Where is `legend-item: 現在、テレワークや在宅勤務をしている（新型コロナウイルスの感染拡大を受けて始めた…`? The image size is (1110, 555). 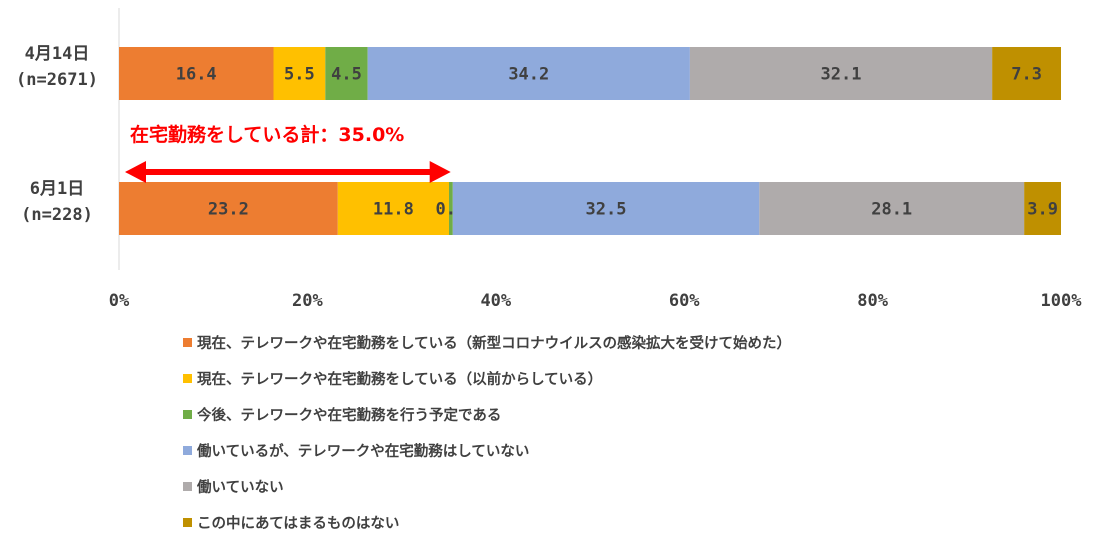 legend-item: 現在、テレワークや在宅勤務をしている（新型コロナウイルスの感染拡大を受けて始めた… is located at coordinates (487, 342).